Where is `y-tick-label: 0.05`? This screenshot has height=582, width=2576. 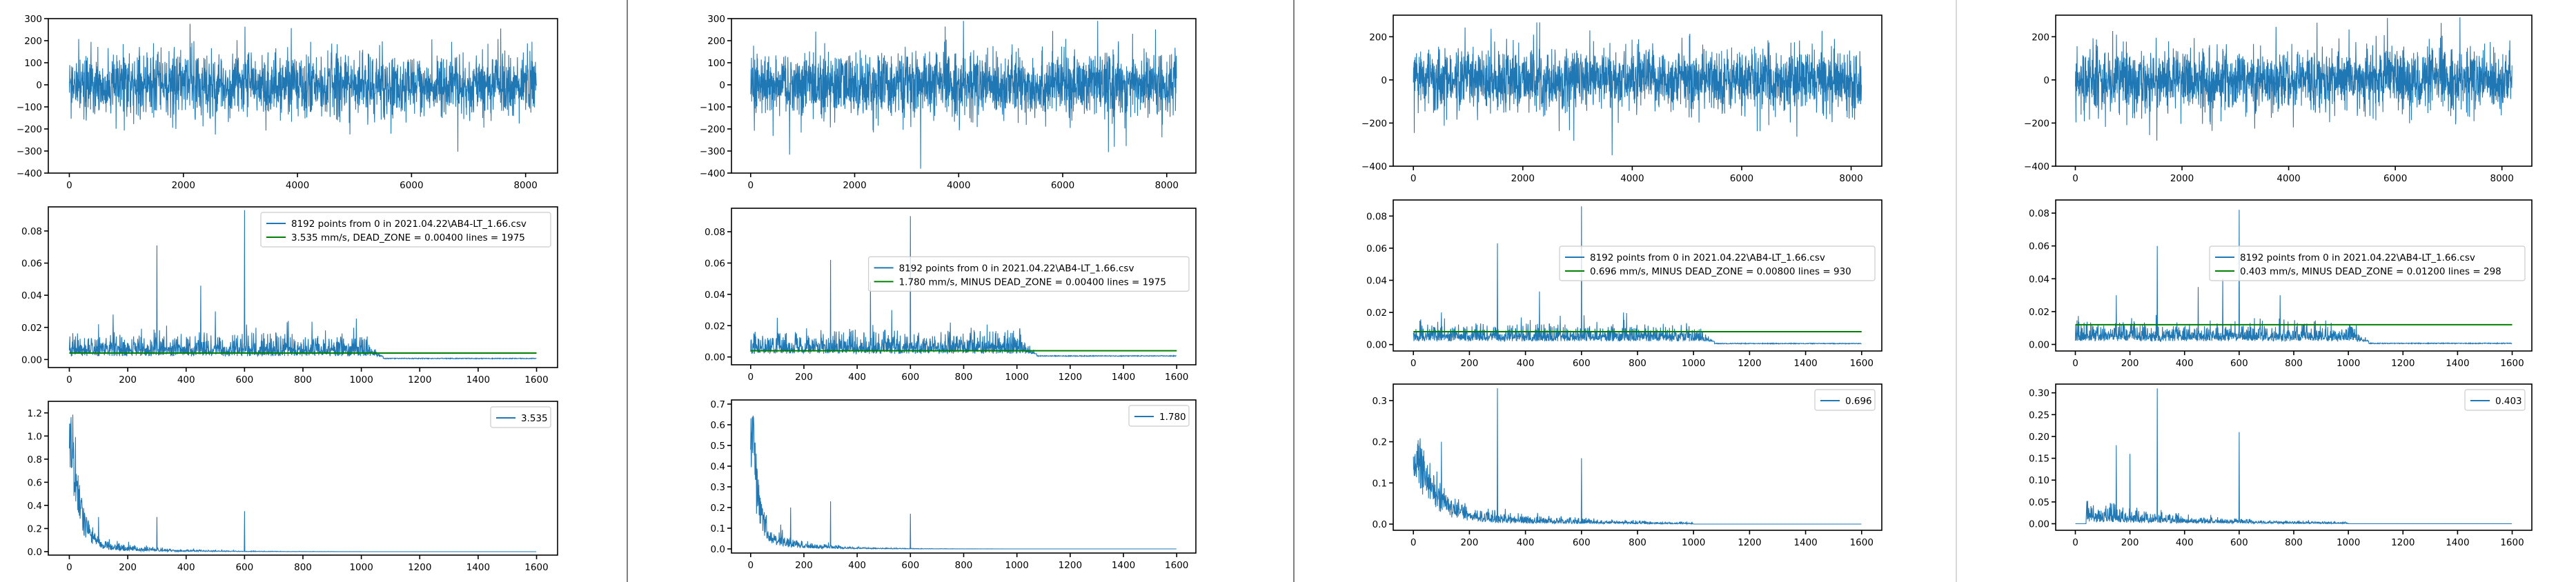 y-tick-label: 0.05 is located at coordinates (2039, 502).